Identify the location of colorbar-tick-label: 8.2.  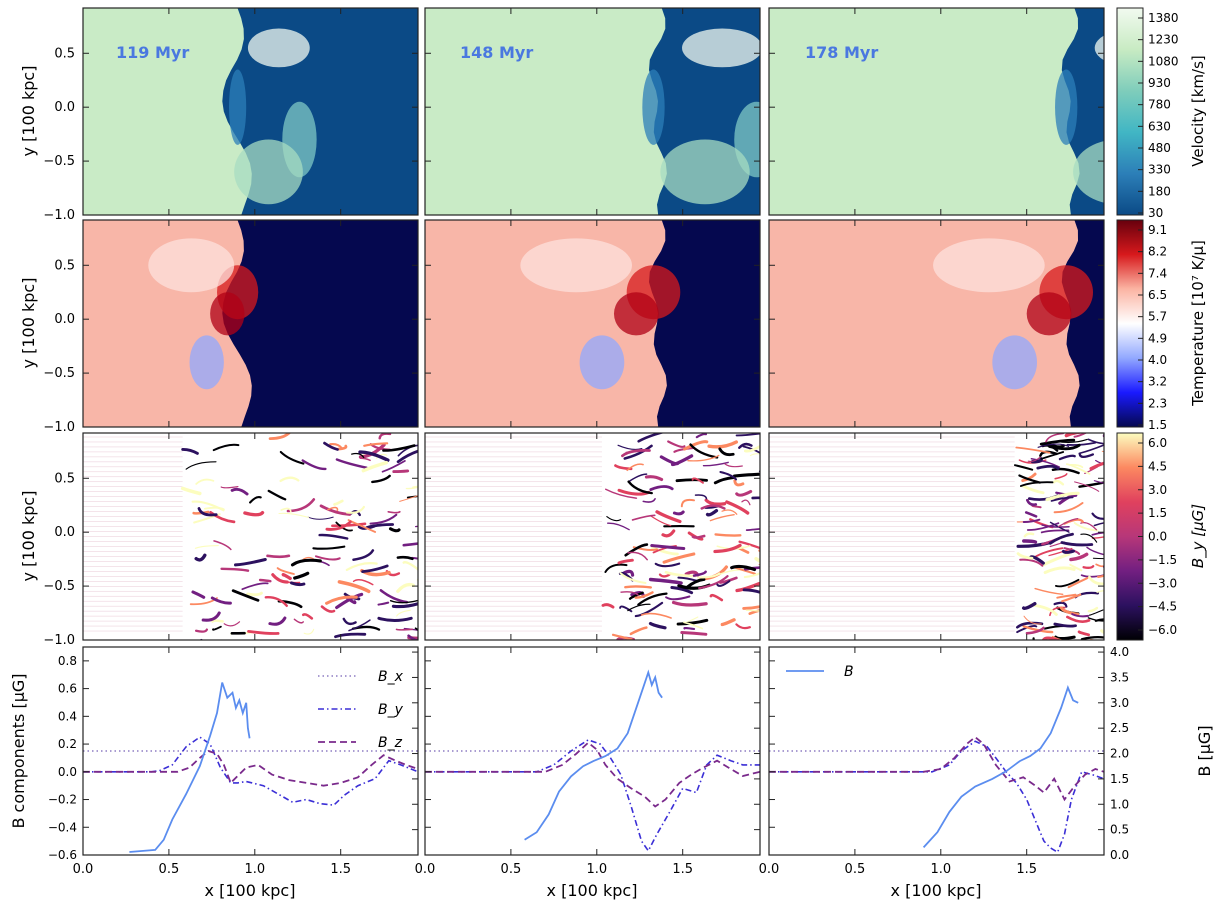
(1157, 252).